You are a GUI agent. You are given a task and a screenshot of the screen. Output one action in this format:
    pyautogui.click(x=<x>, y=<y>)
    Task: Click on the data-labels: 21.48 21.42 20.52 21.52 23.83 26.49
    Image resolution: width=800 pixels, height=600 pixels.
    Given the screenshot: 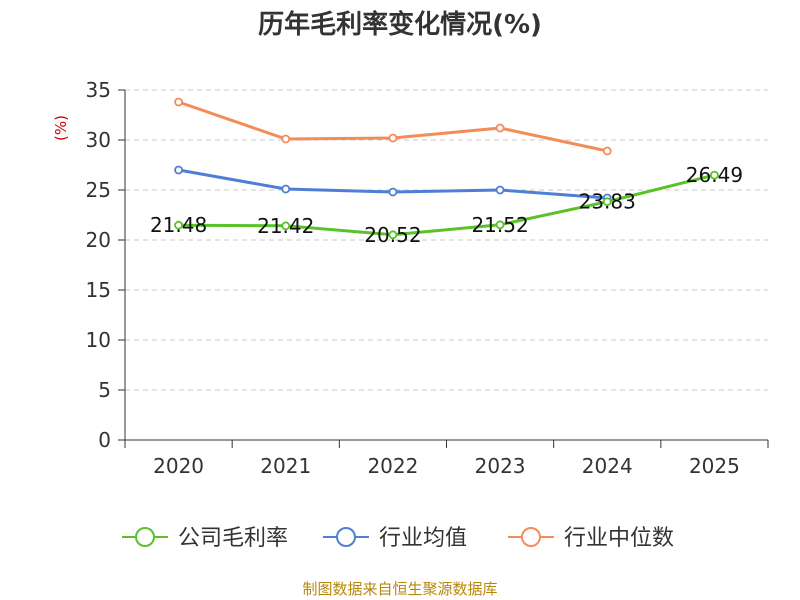 What is the action you would take?
    pyautogui.click(x=446, y=205)
    